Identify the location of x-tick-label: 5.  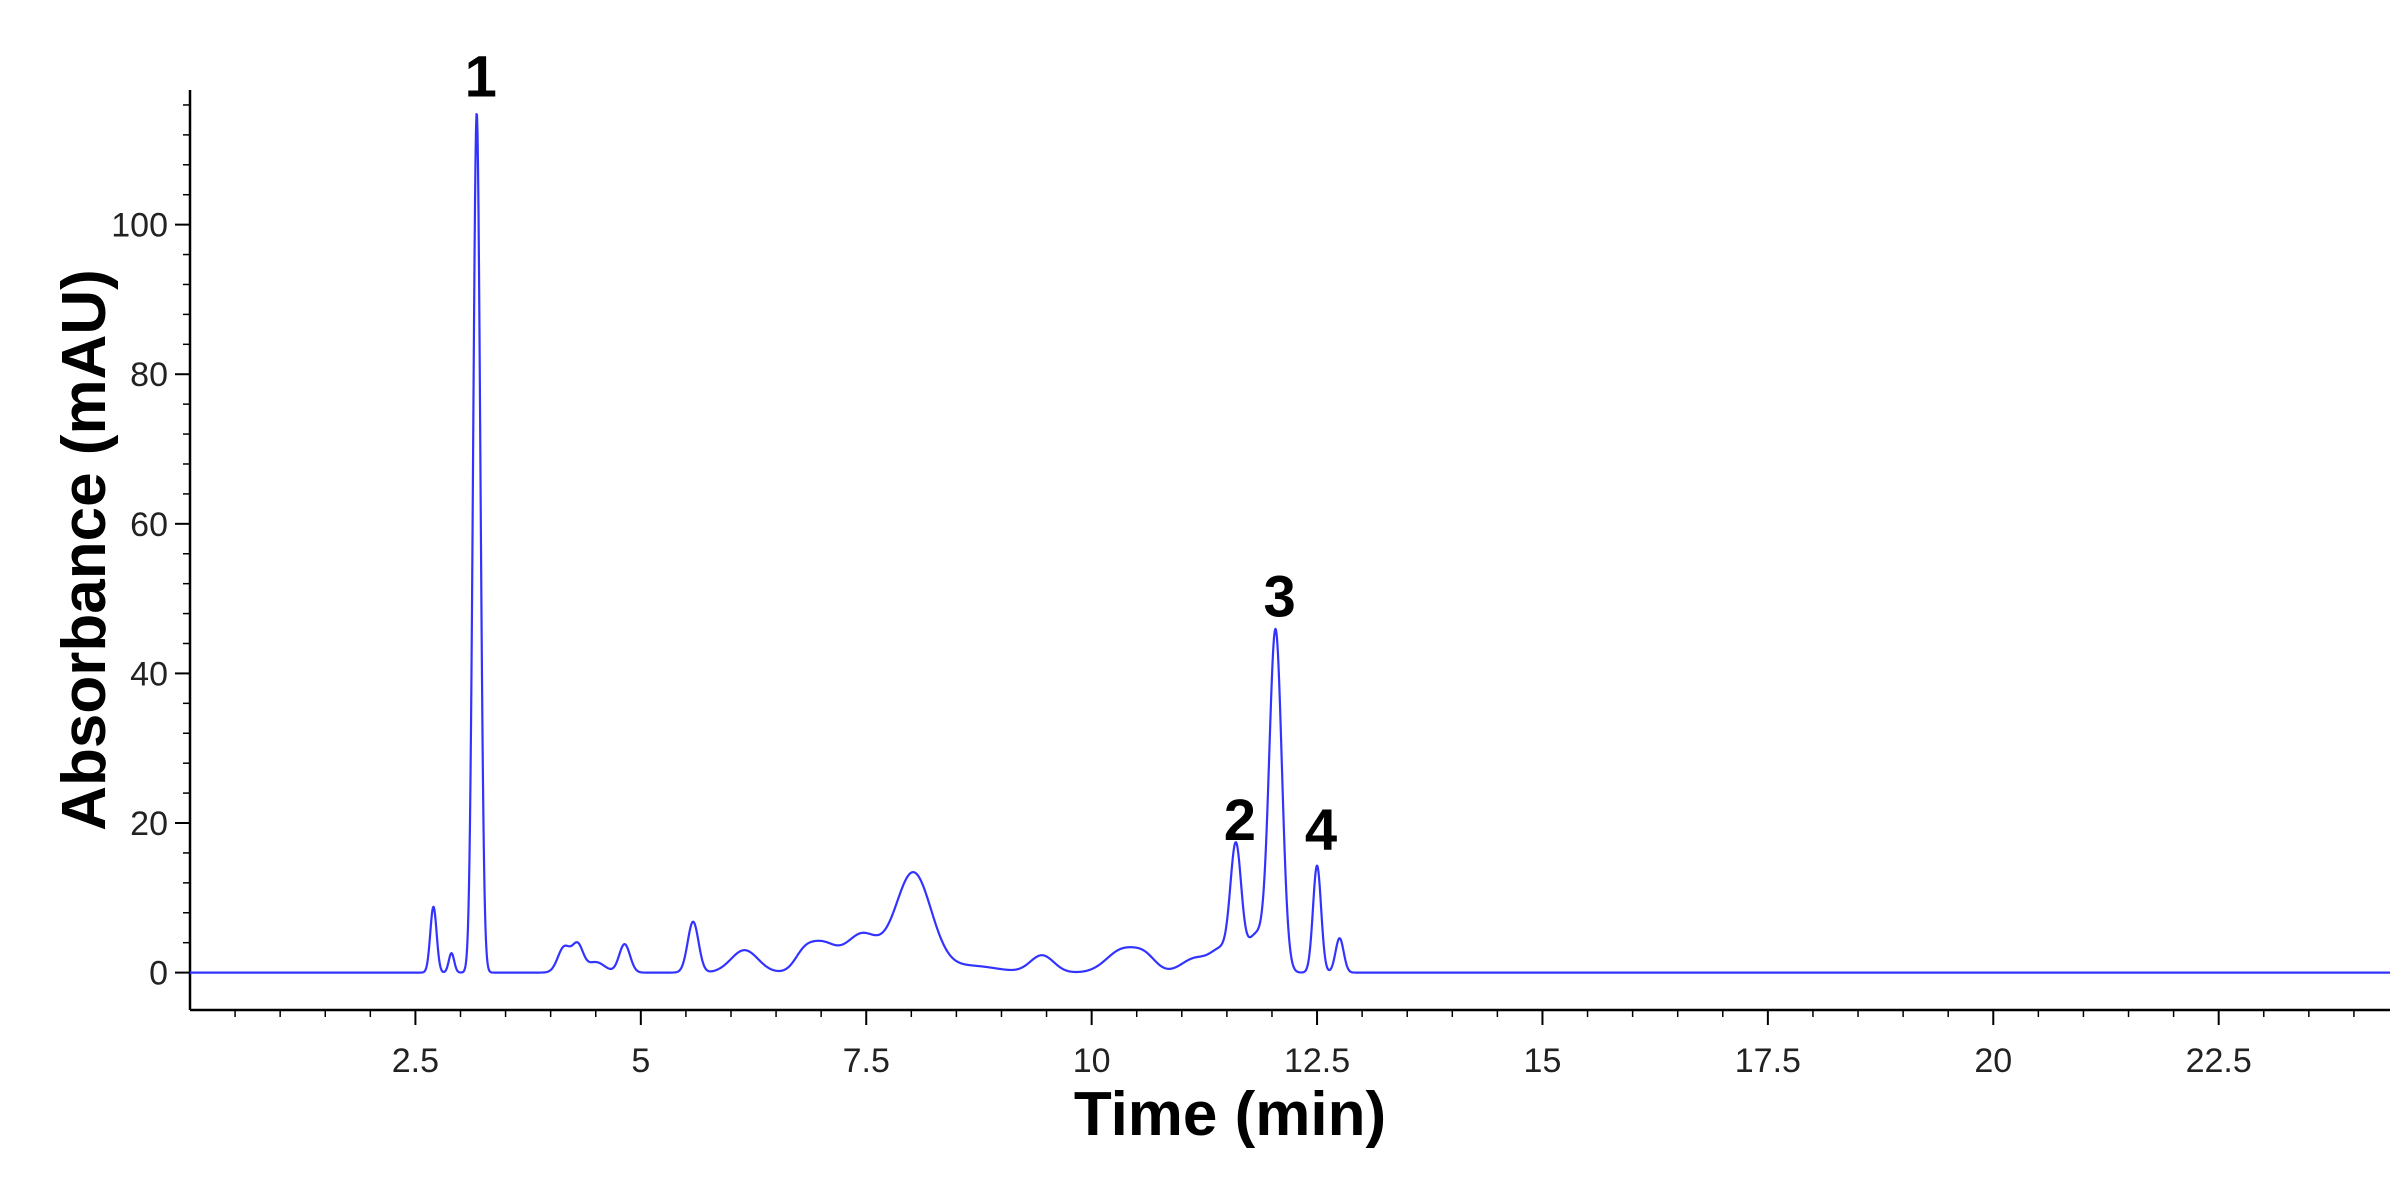
(640, 1061).